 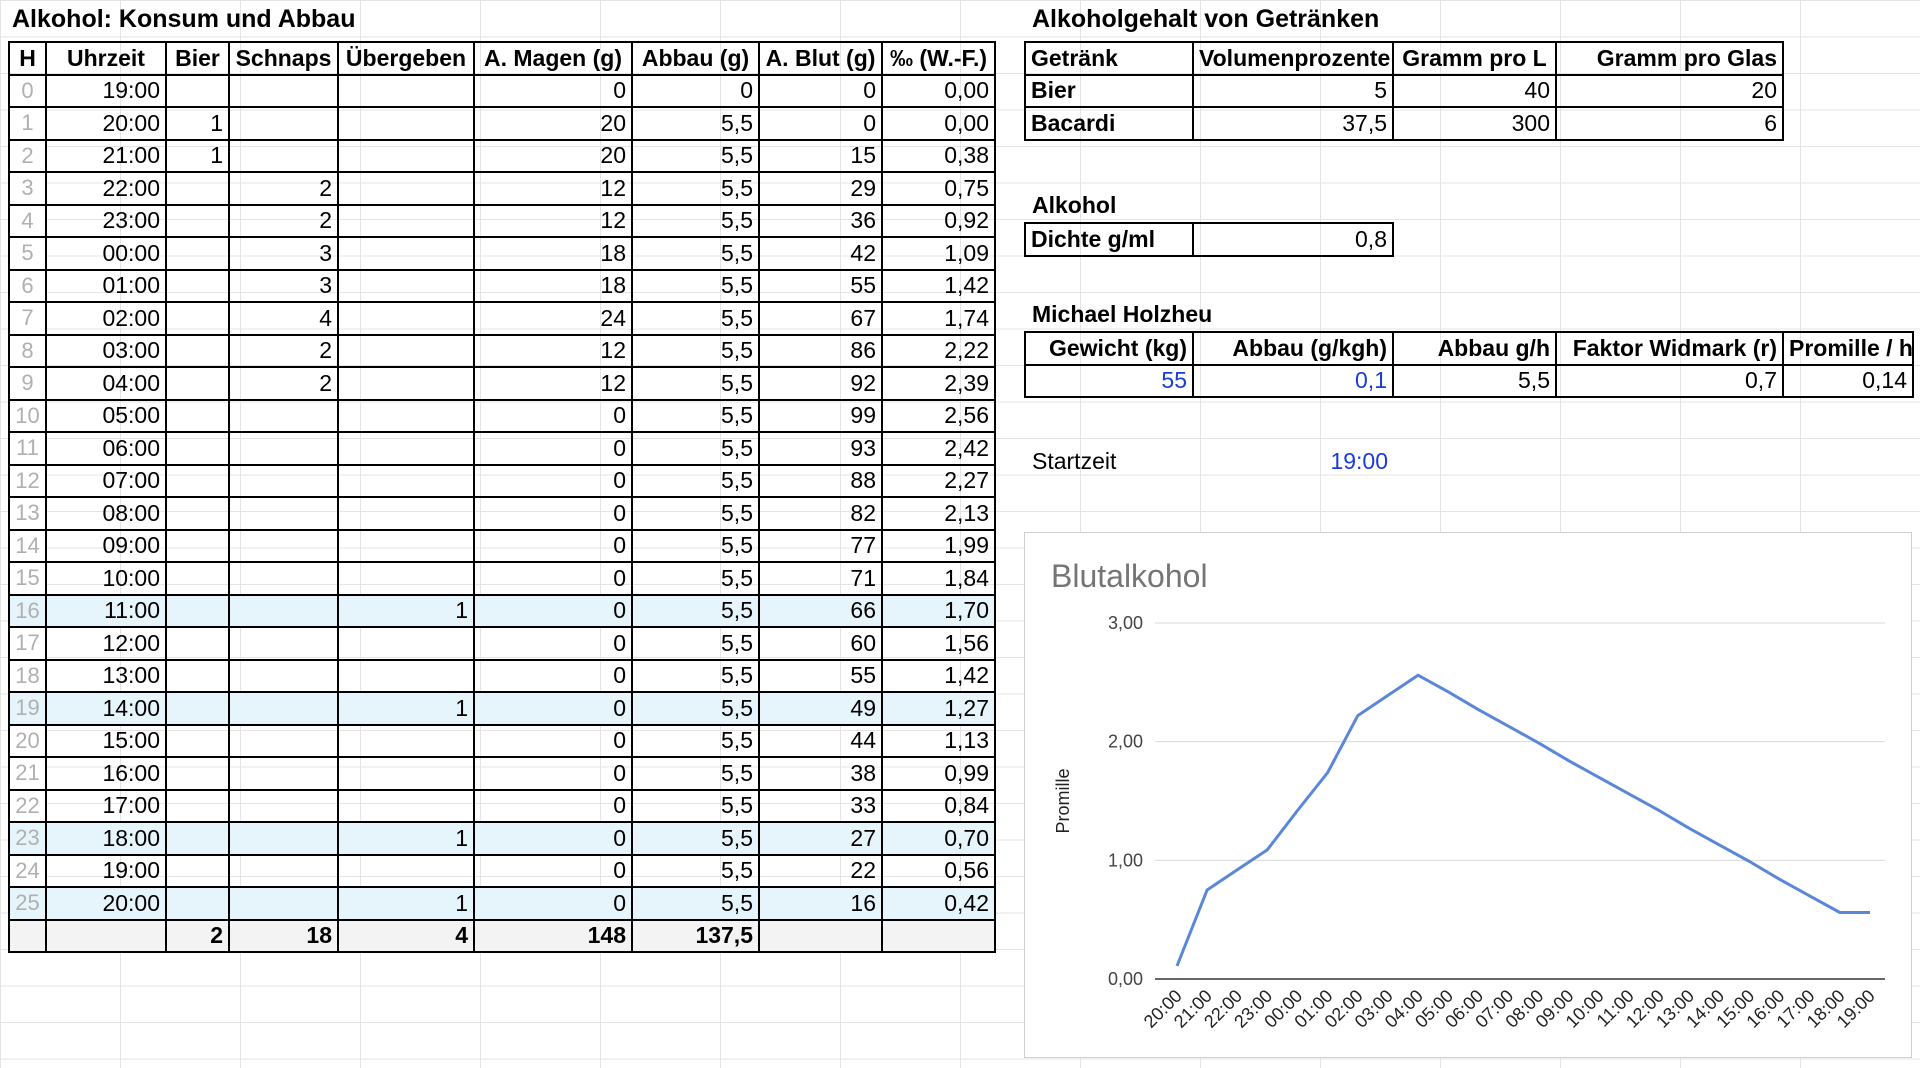 What do you see at coordinates (106, 123) in the screenshot?
I see `time-cell: 20:00` at bounding box center [106, 123].